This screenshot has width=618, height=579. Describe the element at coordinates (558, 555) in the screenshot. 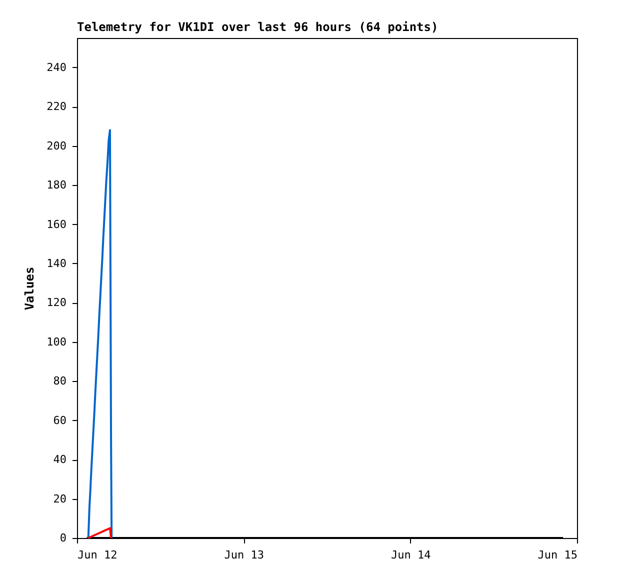

I see `x-tick-label: Jun 15` at that location.